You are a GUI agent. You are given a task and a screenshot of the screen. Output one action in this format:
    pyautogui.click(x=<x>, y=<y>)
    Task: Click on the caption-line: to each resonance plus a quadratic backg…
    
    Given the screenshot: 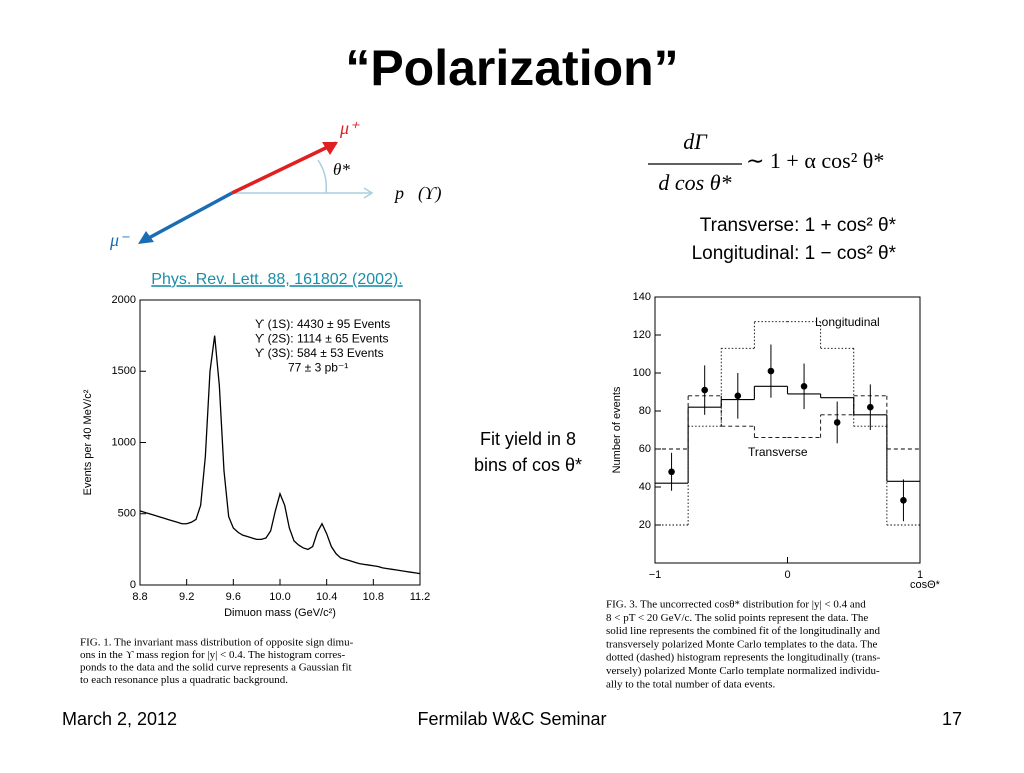 What is the action you would take?
    pyautogui.click(x=184, y=680)
    